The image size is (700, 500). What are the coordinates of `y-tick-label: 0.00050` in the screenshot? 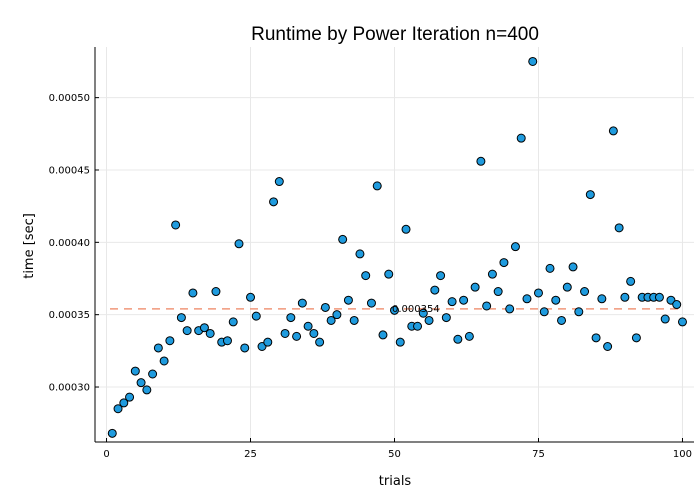 It's located at (69, 98).